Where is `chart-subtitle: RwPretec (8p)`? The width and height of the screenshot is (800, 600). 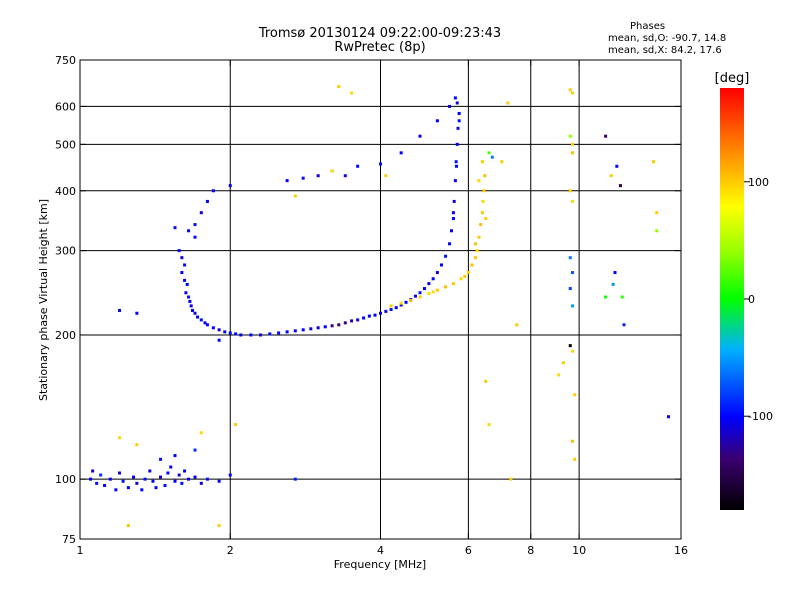
chart-subtitle: RwPretec (8p) is located at coordinates (380, 47).